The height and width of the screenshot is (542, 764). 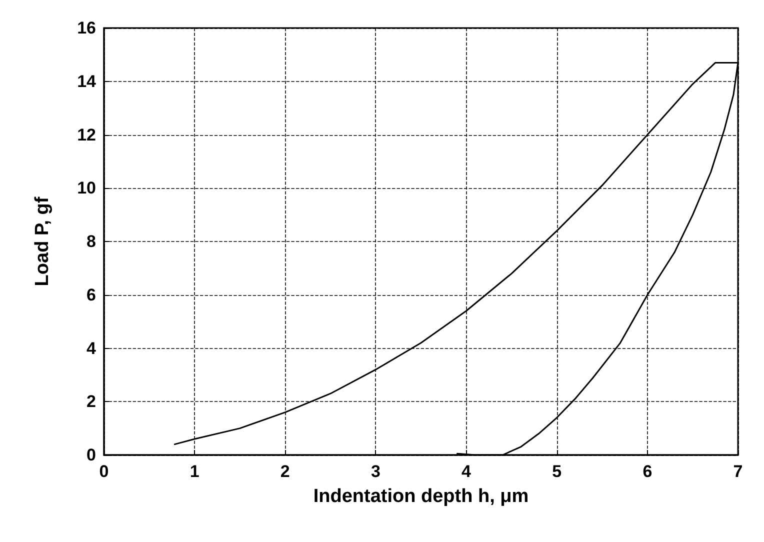 What do you see at coordinates (91, 241) in the screenshot?
I see `y-tick-label: 8` at bounding box center [91, 241].